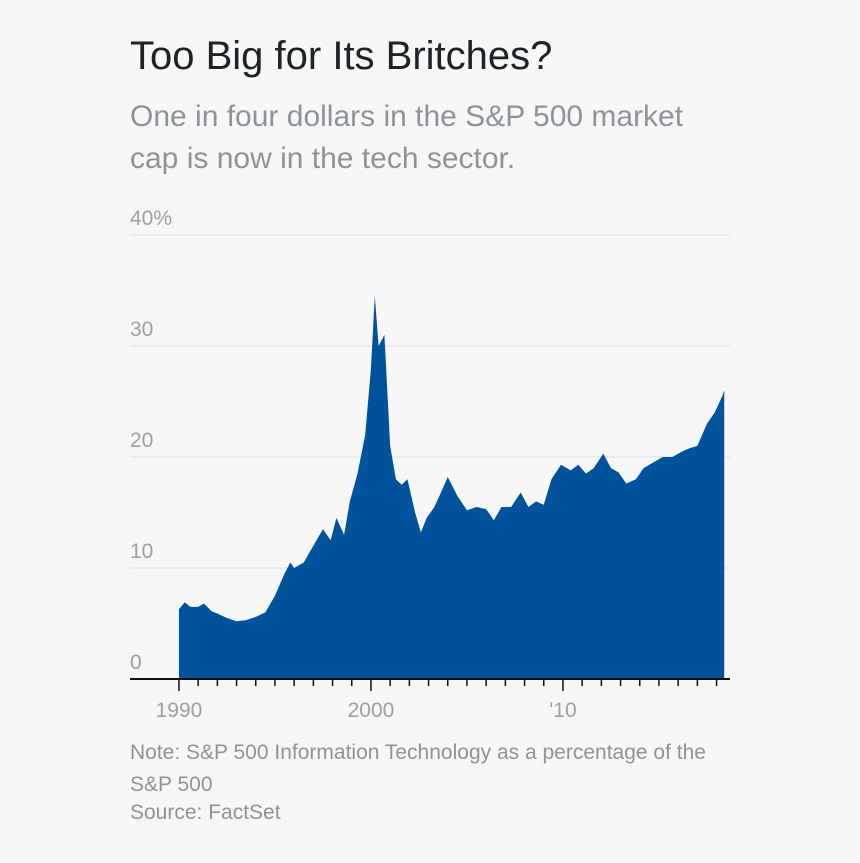  Describe the element at coordinates (341, 56) in the screenshot. I see `chart-title: Too Big for Its Britches?` at that location.